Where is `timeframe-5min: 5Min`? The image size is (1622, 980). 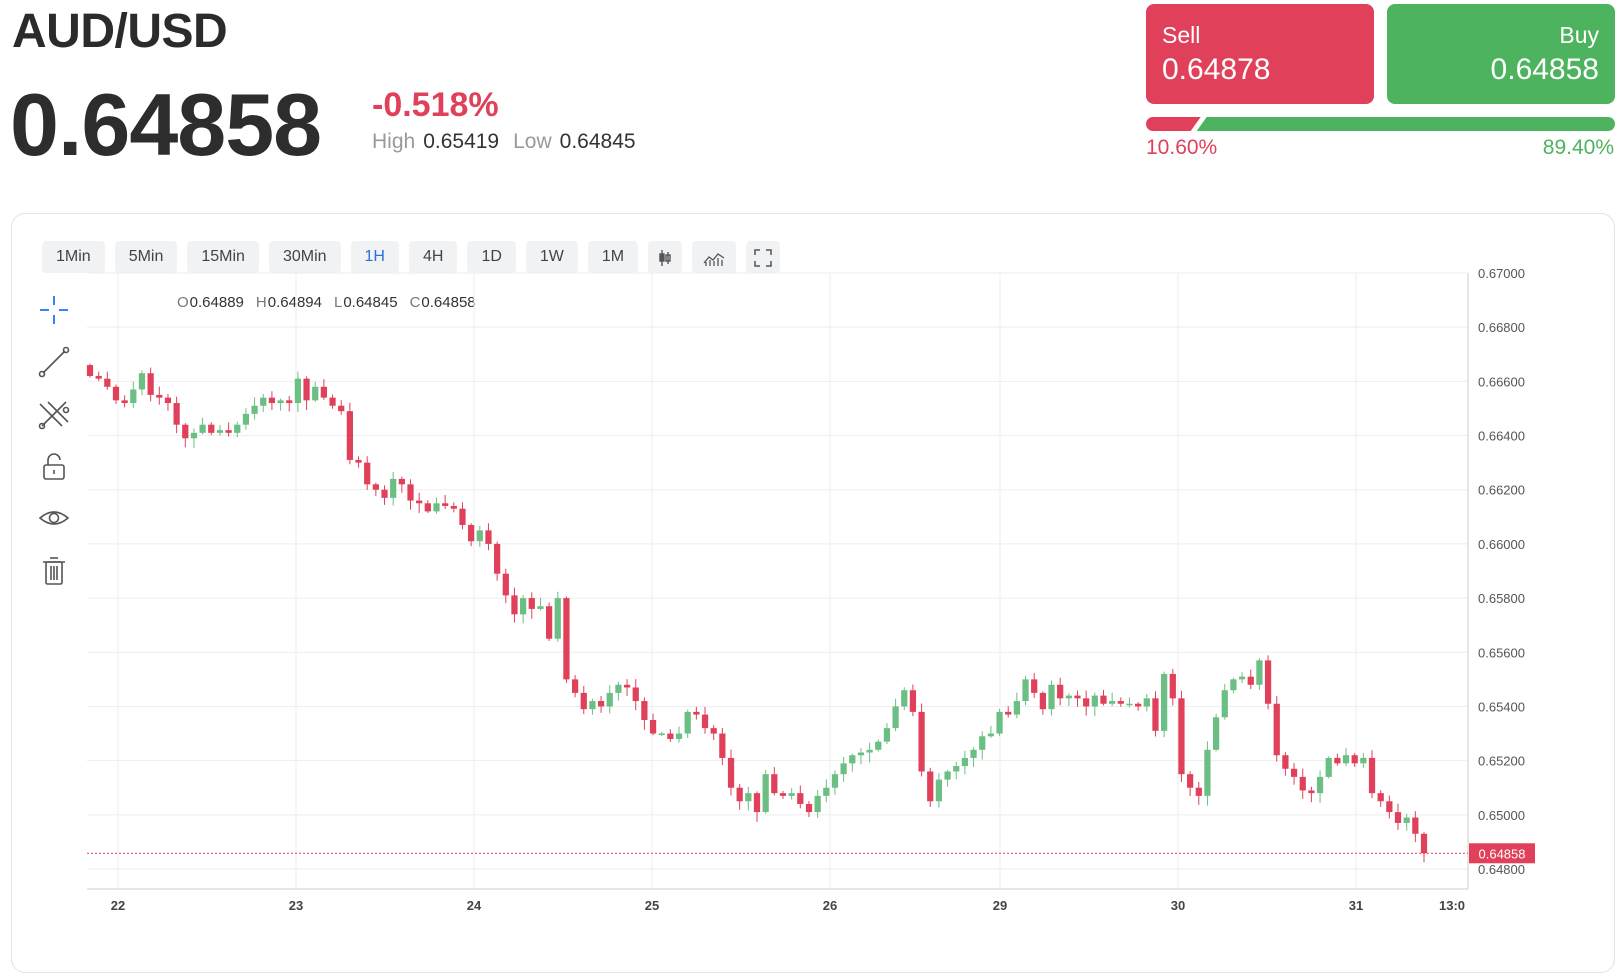 timeframe-5min: 5Min is located at coordinates (146, 257).